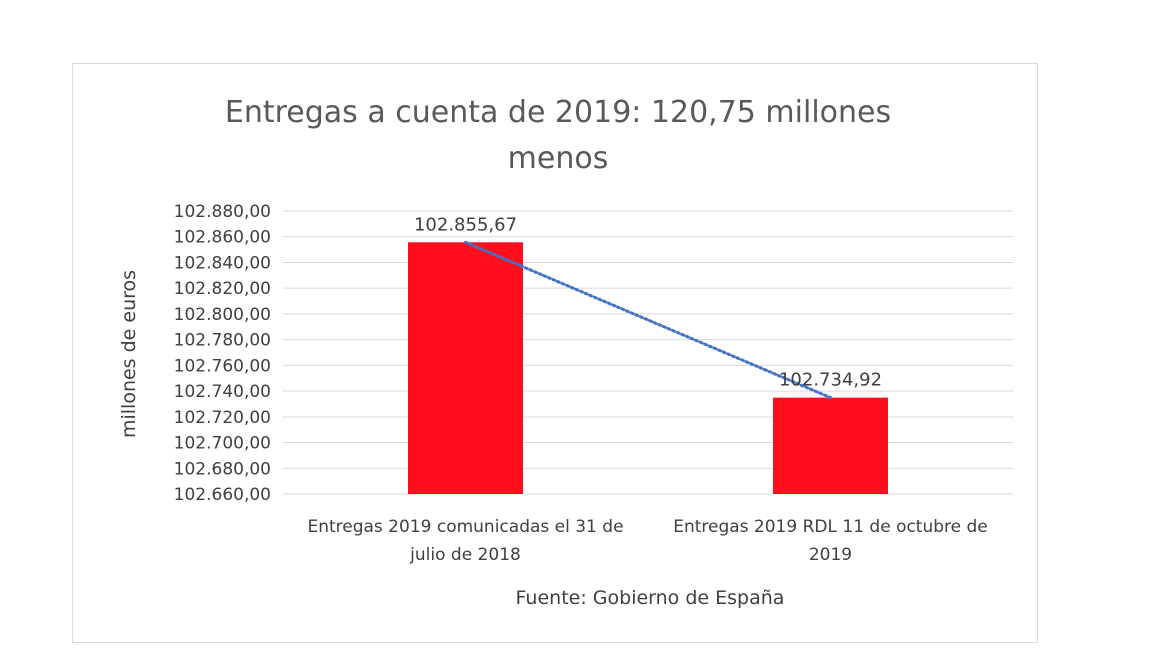  I want to click on y-tick-label: 102.880,00, so click(222, 212).